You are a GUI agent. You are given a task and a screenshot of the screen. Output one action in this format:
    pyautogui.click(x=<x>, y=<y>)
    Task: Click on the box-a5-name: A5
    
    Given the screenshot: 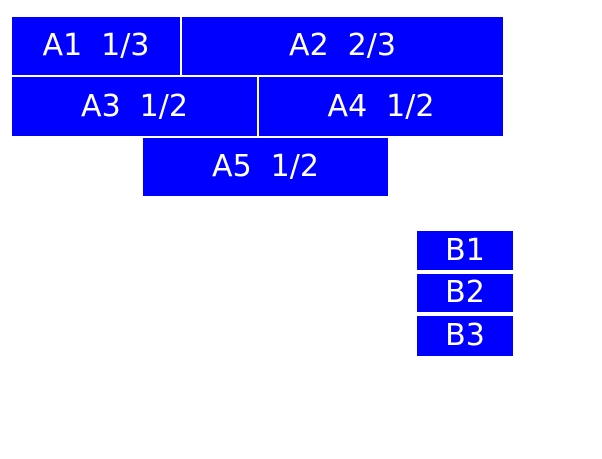 What is the action you would take?
    pyautogui.click(x=232, y=166)
    